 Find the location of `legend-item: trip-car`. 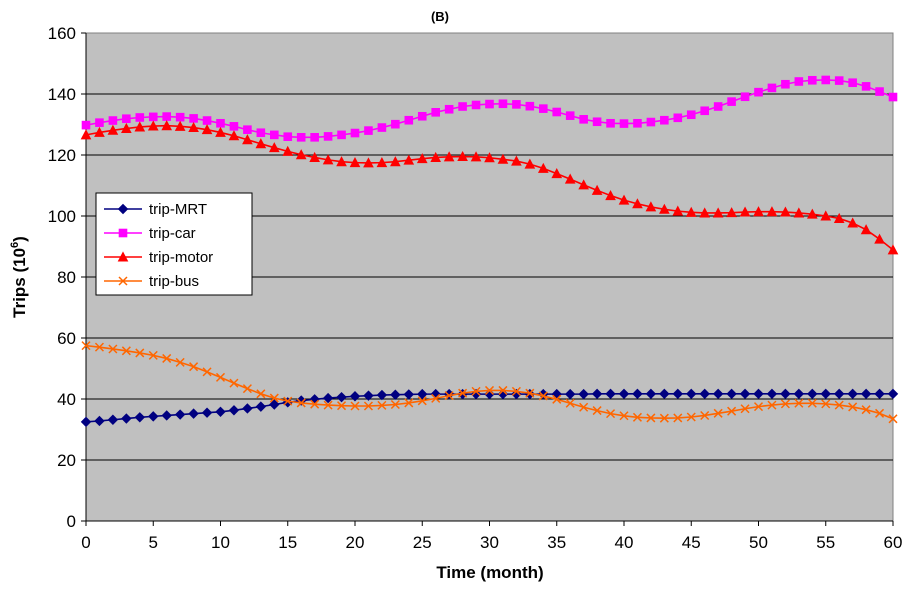

legend-item: trip-car is located at coordinates (150, 233).